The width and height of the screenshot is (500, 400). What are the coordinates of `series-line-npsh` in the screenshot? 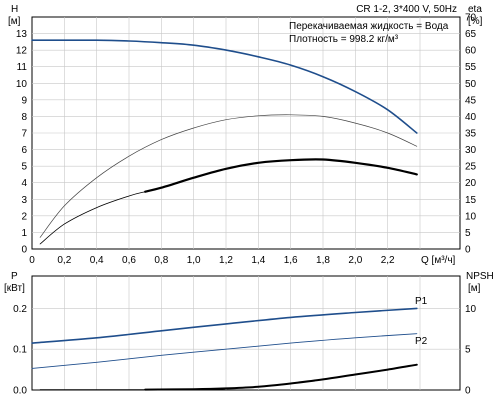 It's located at (281, 377).